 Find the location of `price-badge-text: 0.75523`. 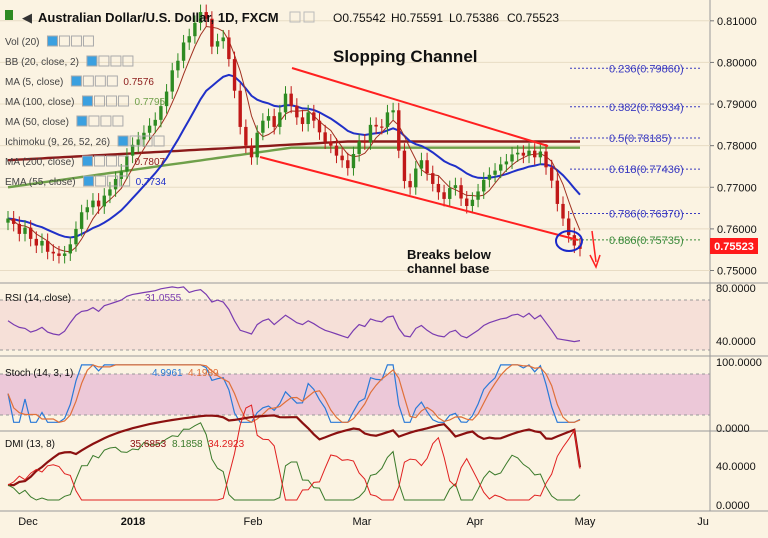

price-badge-text: 0.75523 is located at coordinates (734, 247).